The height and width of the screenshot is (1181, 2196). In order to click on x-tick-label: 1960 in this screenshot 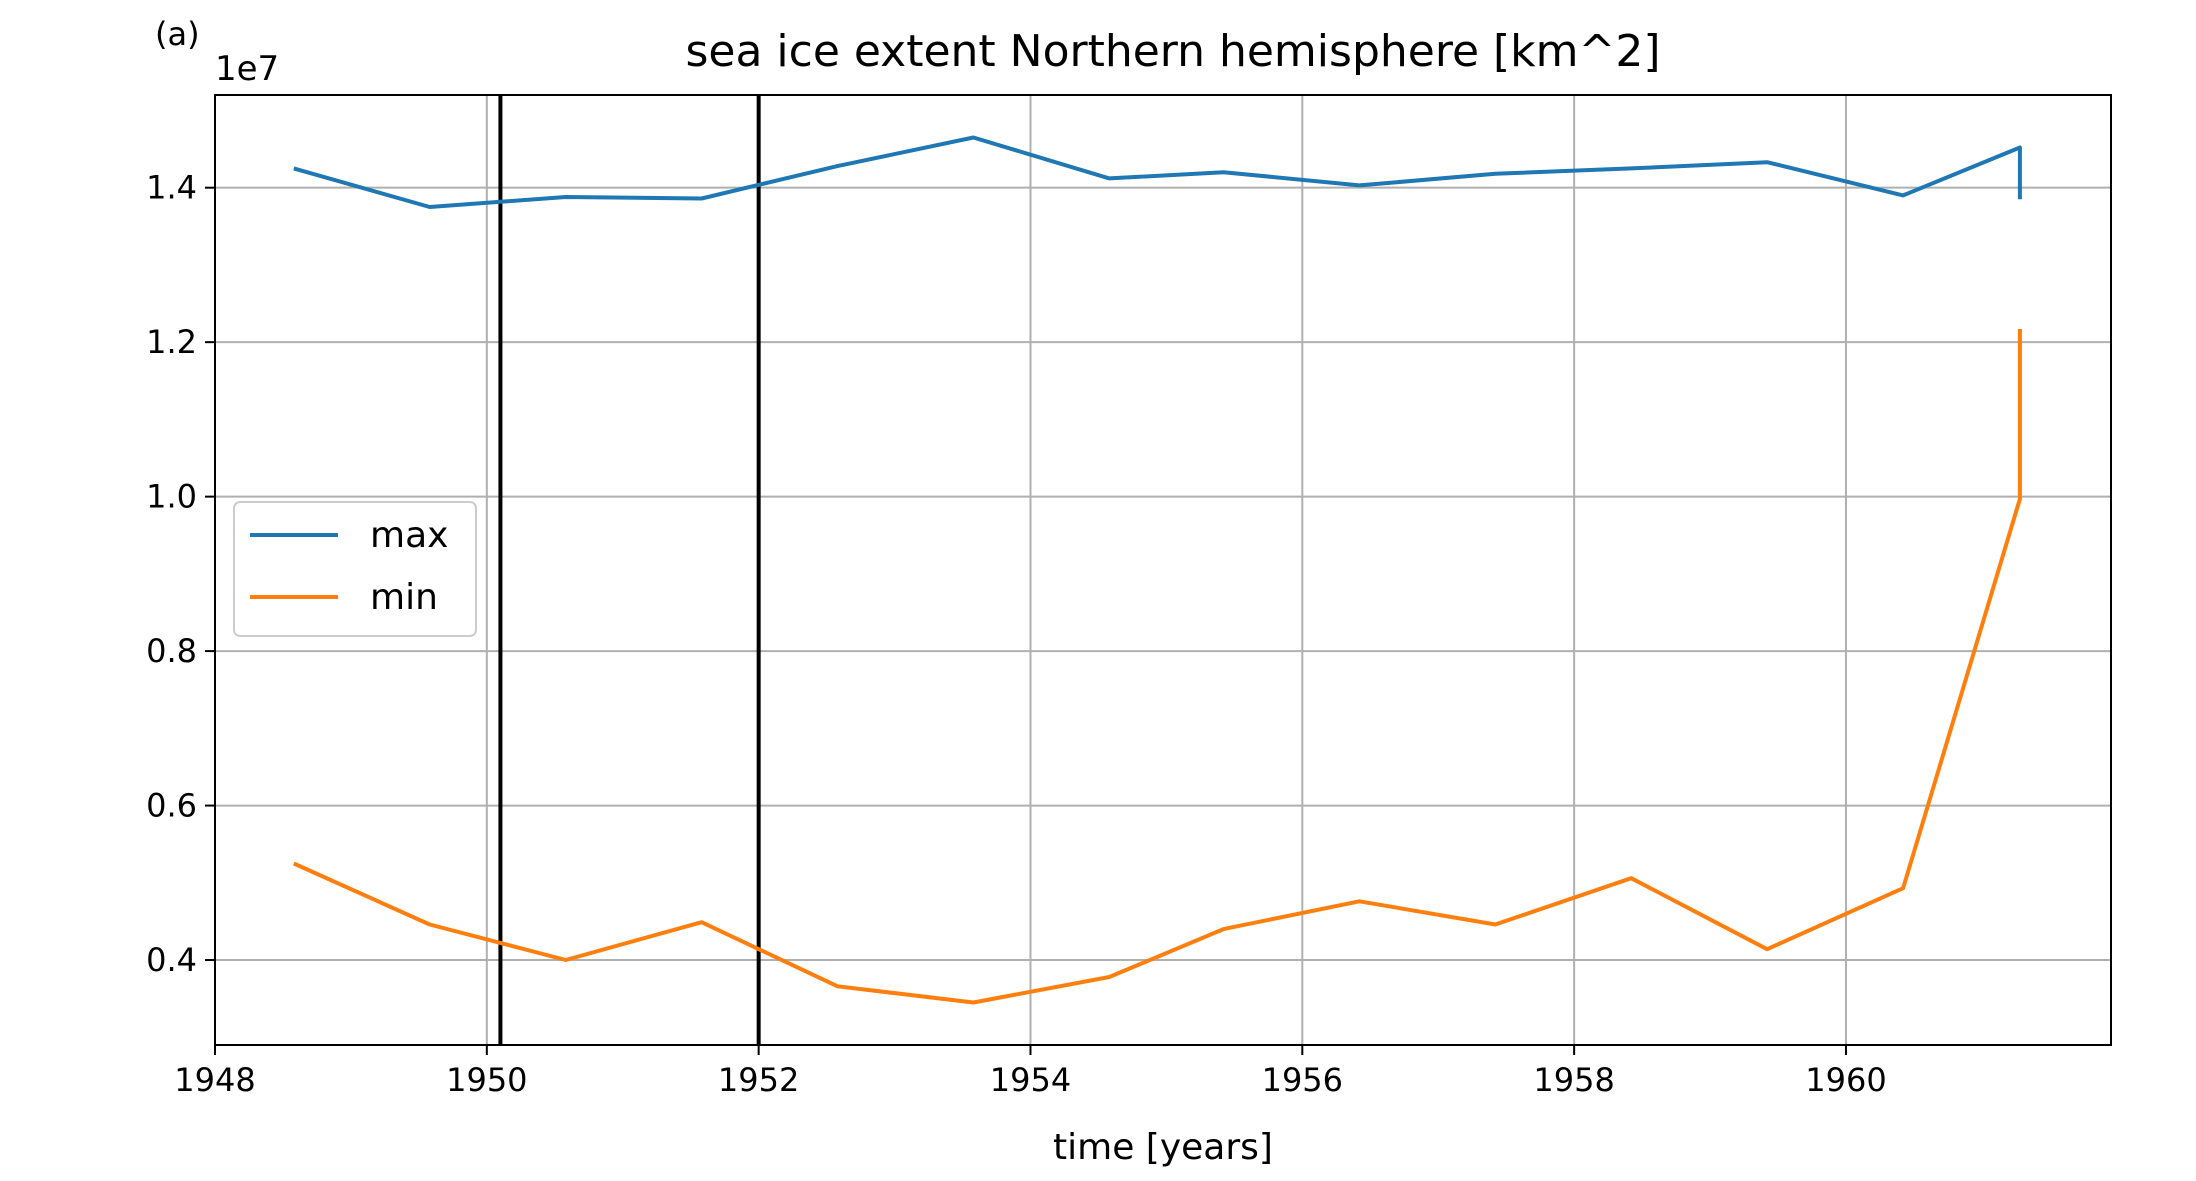, I will do `click(1845, 1080)`.